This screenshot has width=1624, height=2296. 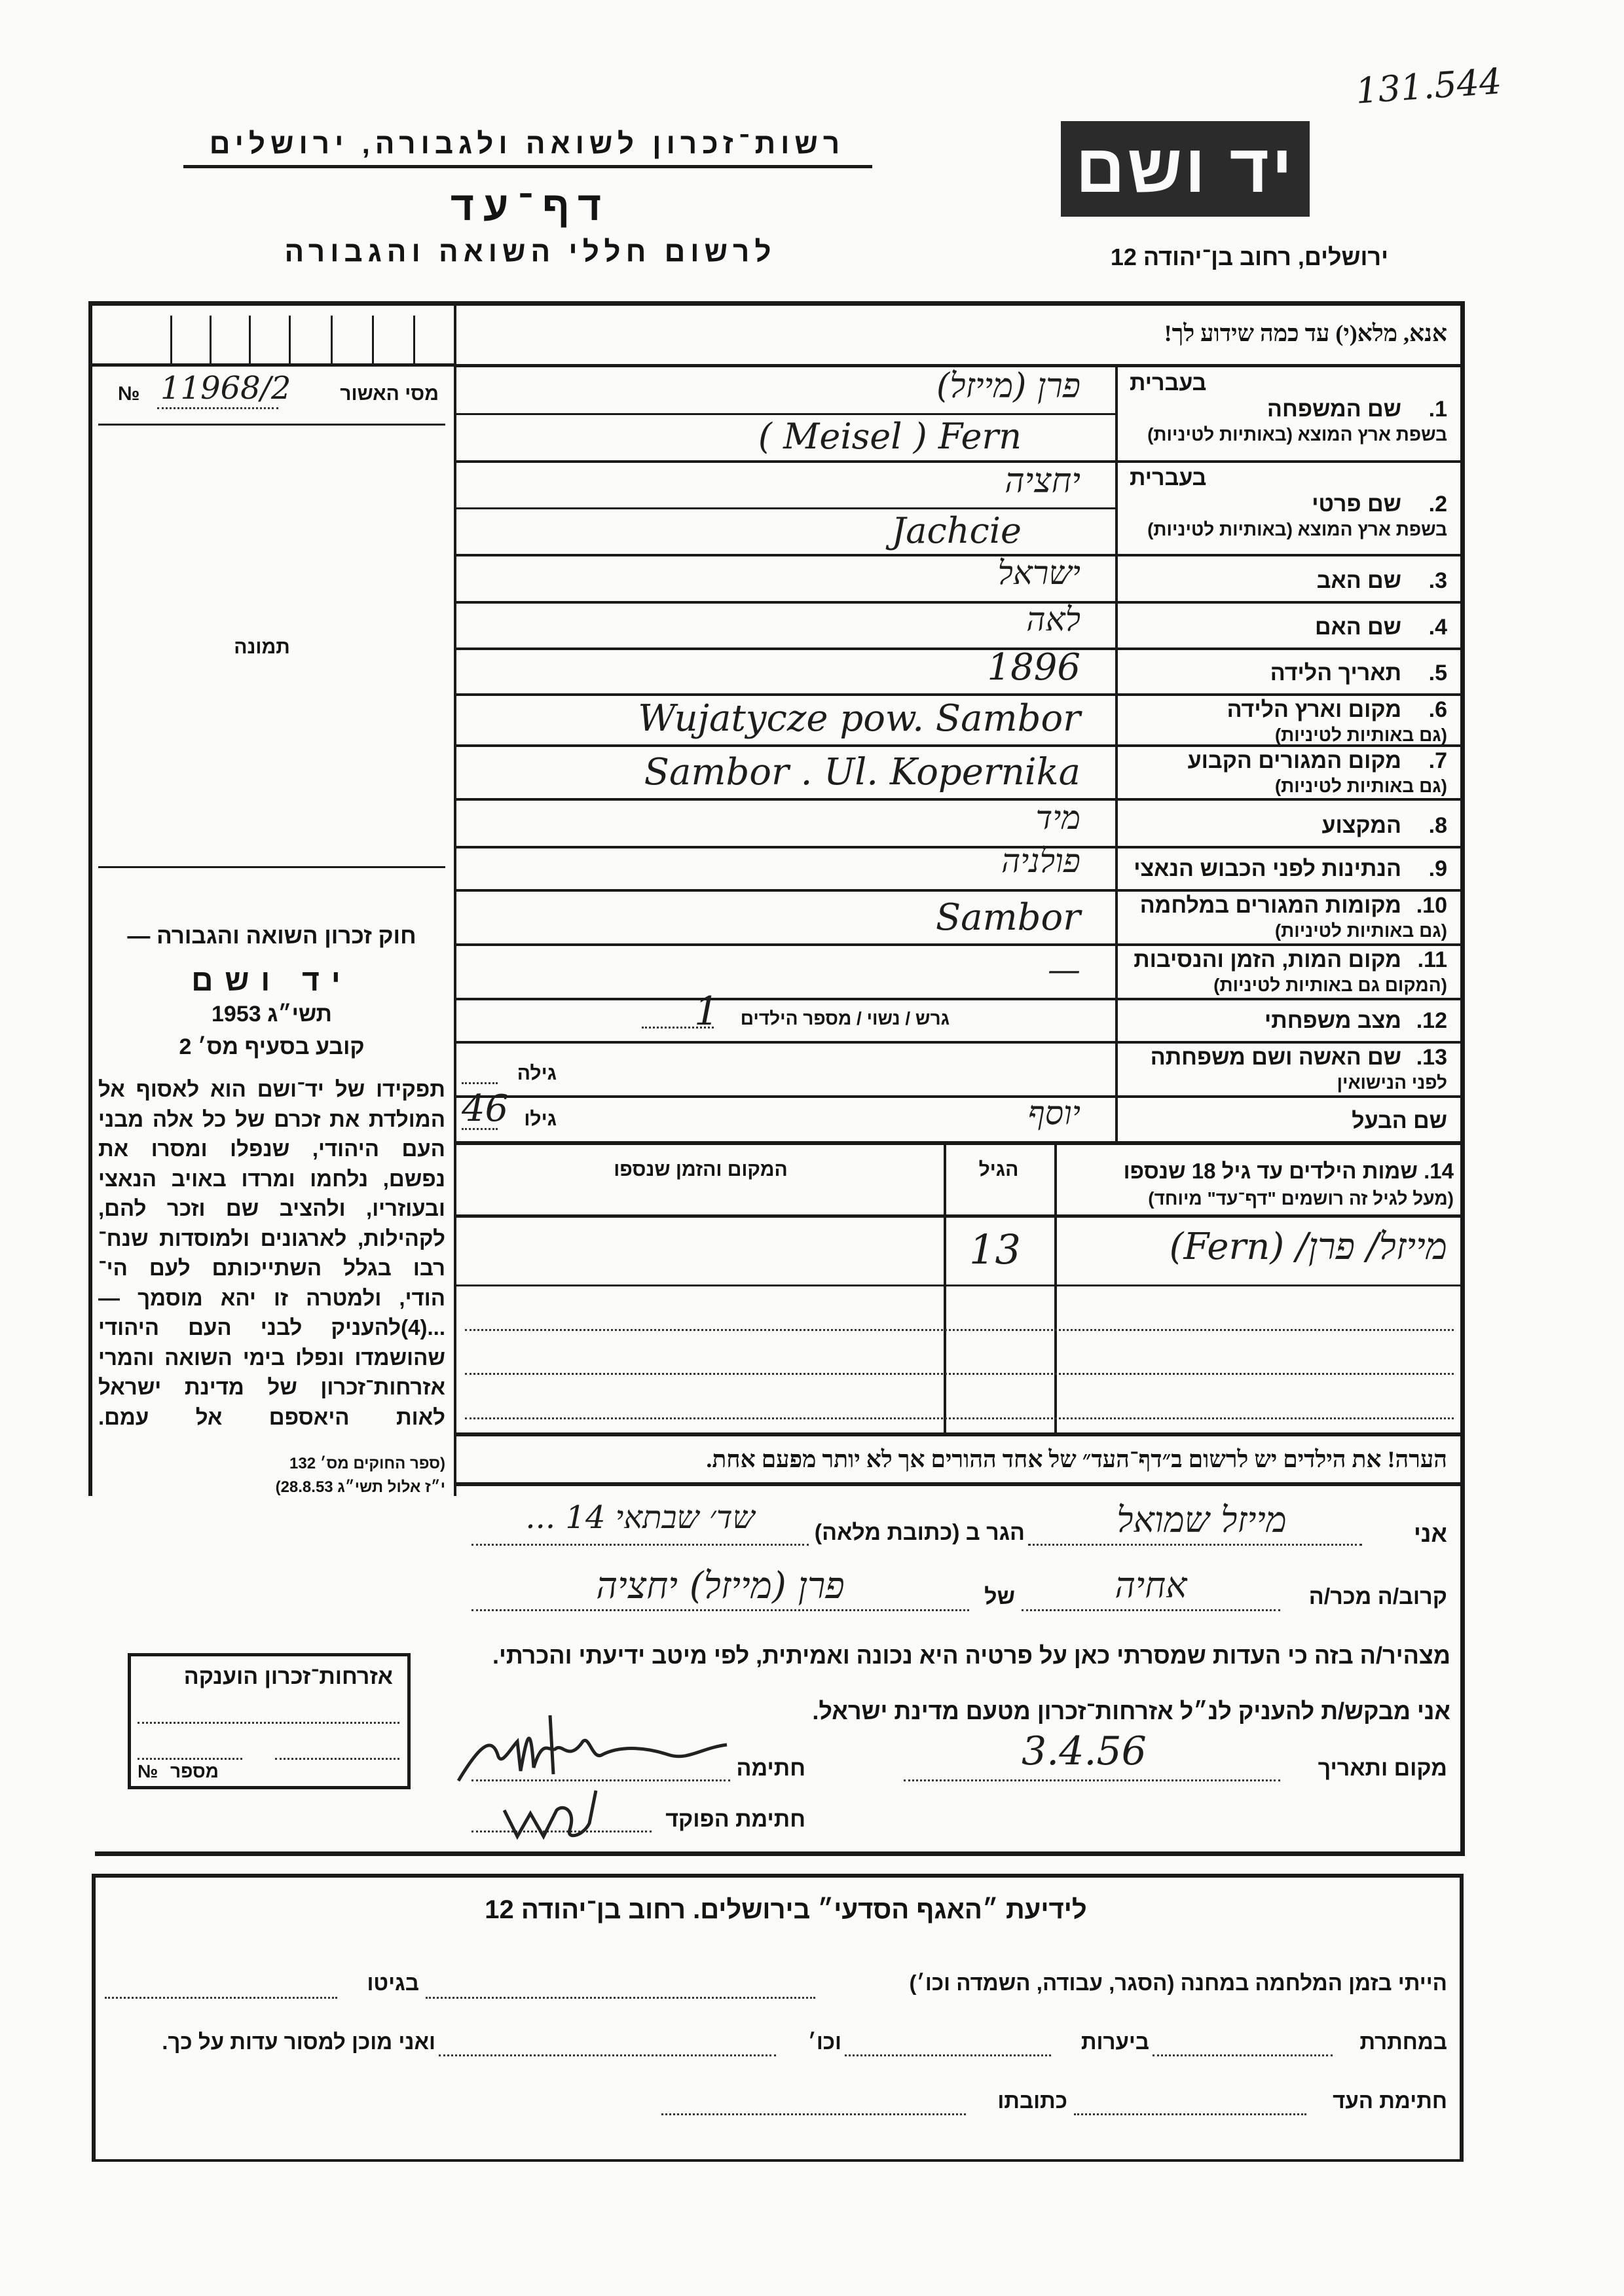 What do you see at coordinates (271, 1387) in the screenshot?
I see `law-text-line: אזרחות־זכרון של מדינת ישראל` at bounding box center [271, 1387].